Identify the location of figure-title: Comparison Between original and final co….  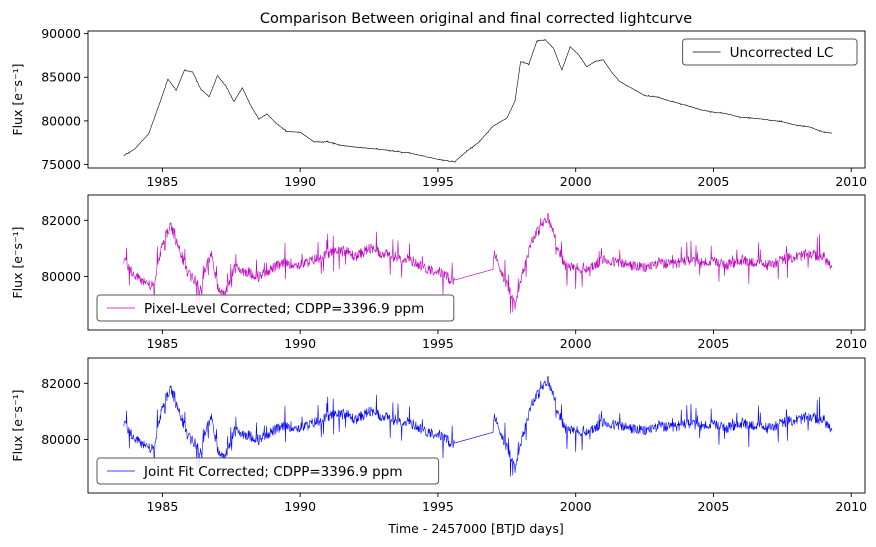
(476, 19).